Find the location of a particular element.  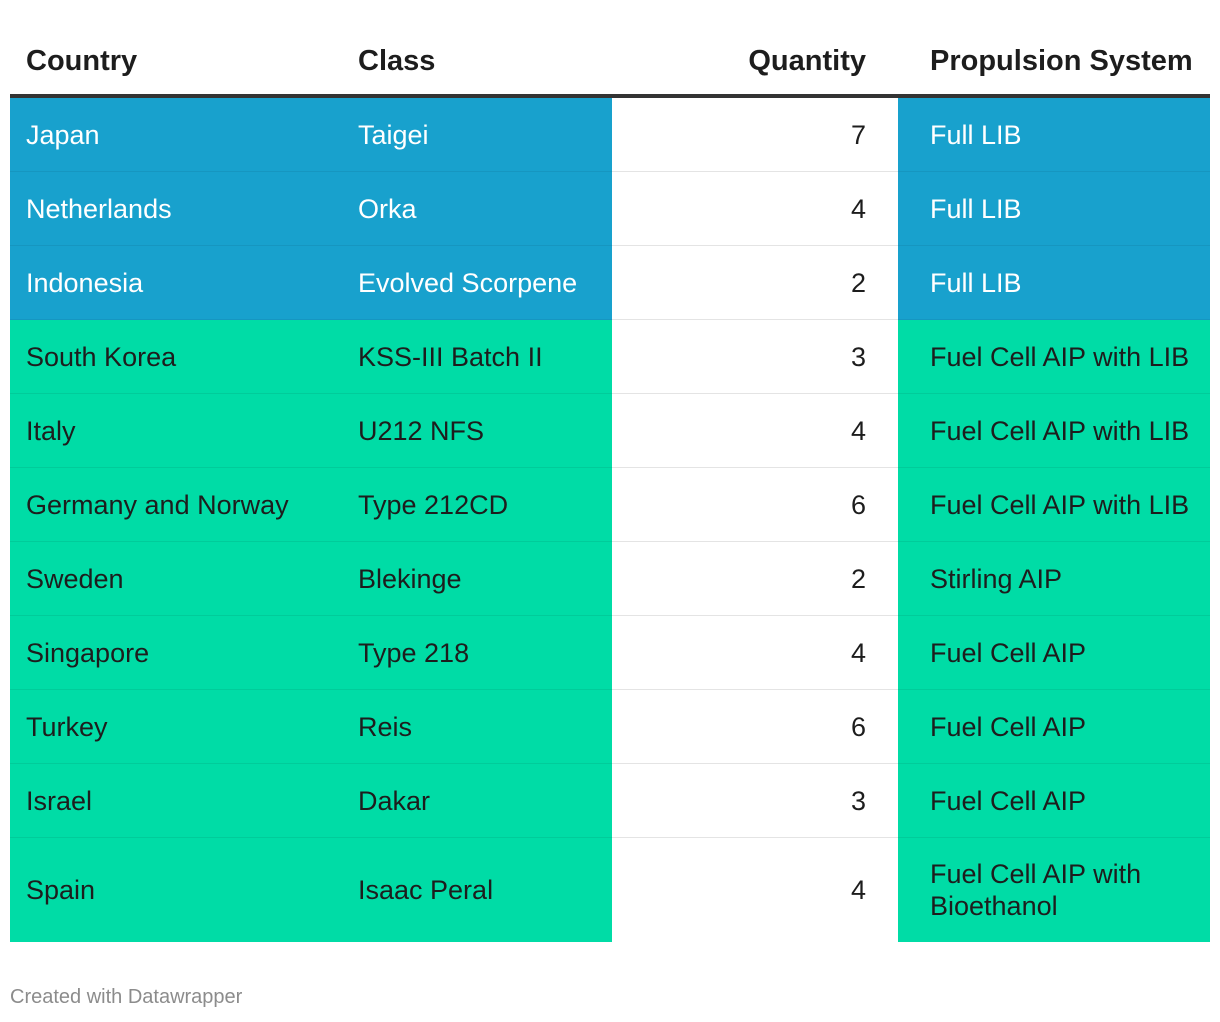

cell-propulsion: Stirling AIP is located at coordinates (1054, 579).